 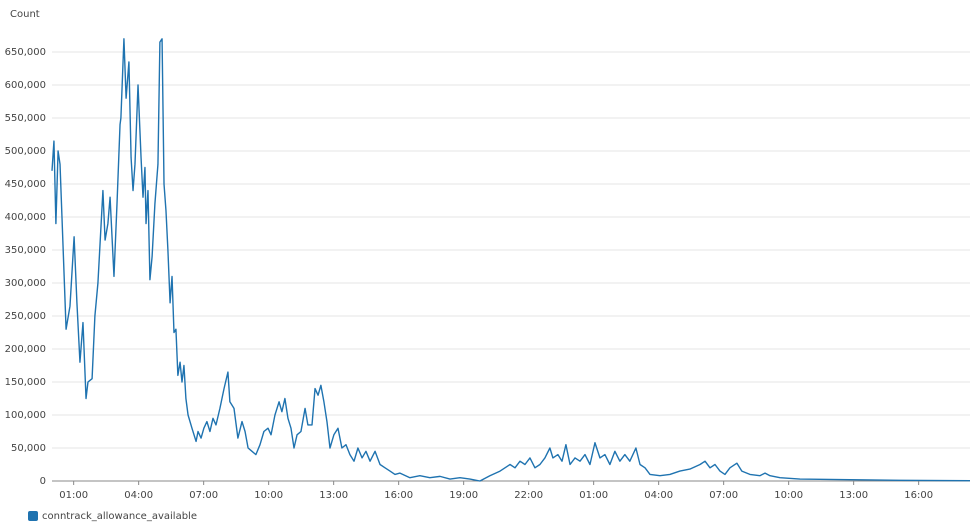 I want to click on legend-label: conntrack_allowance_available, so click(x=119, y=516).